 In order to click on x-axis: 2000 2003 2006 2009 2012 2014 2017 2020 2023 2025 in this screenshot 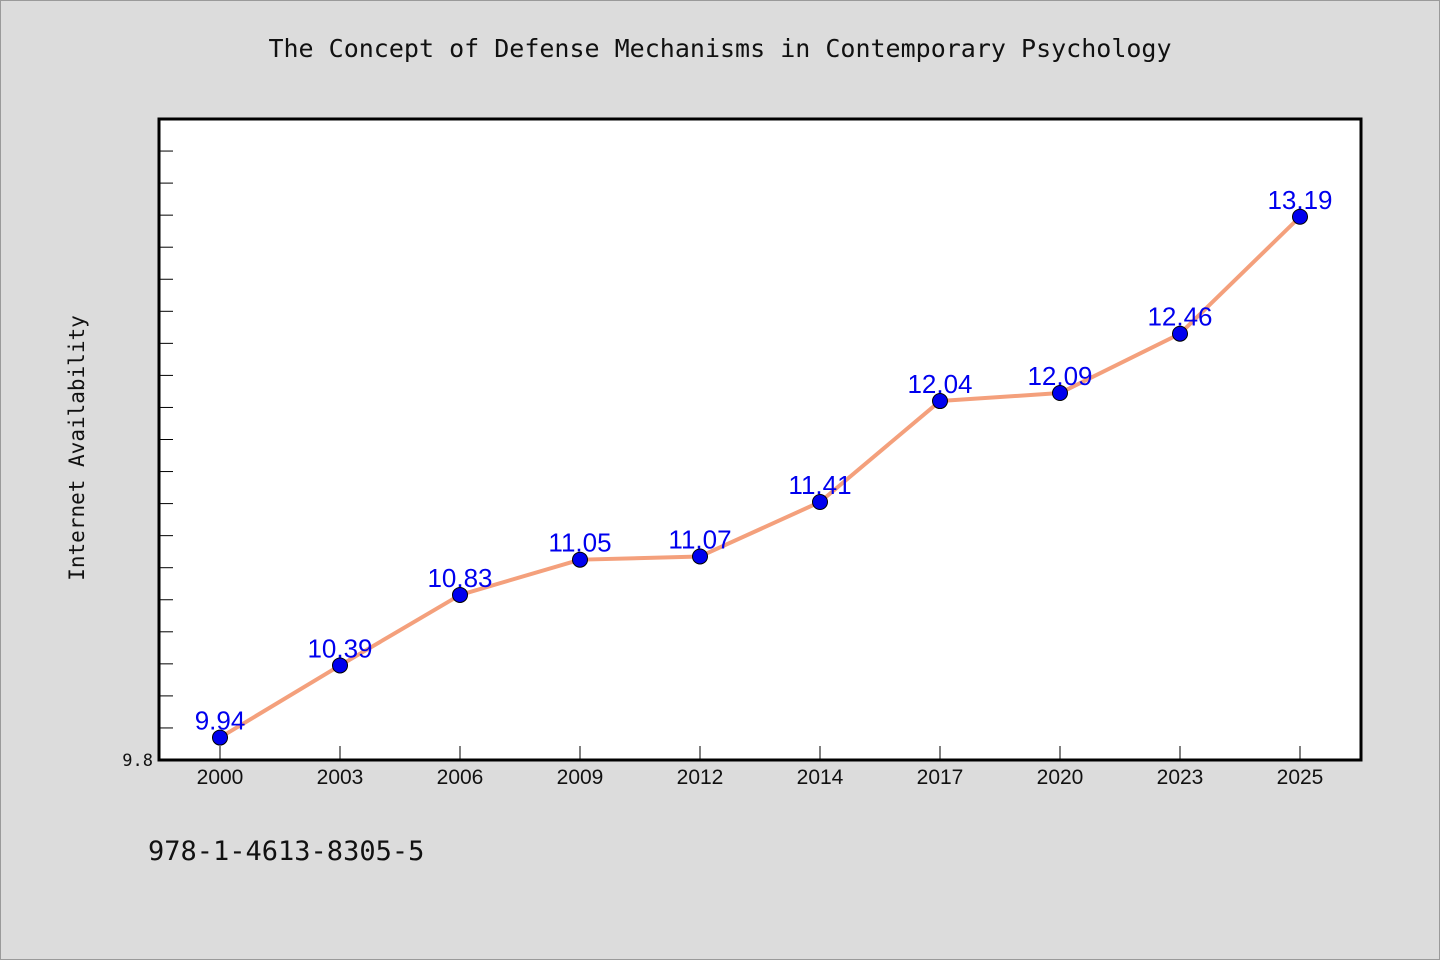, I will do `click(760, 767)`.